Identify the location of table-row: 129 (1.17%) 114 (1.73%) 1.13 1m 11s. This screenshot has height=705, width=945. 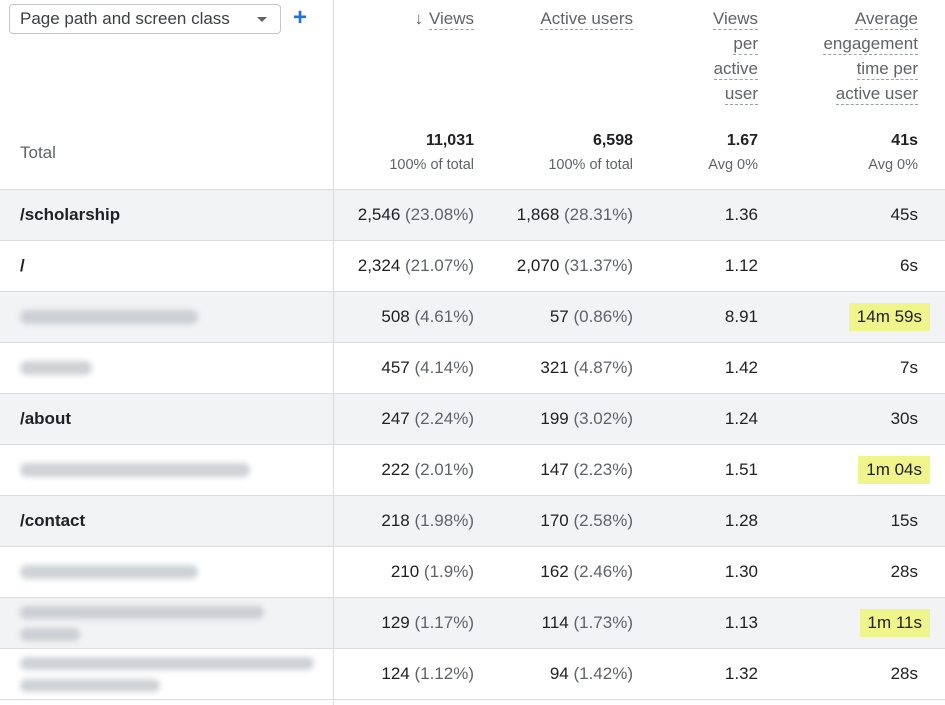
(472, 623).